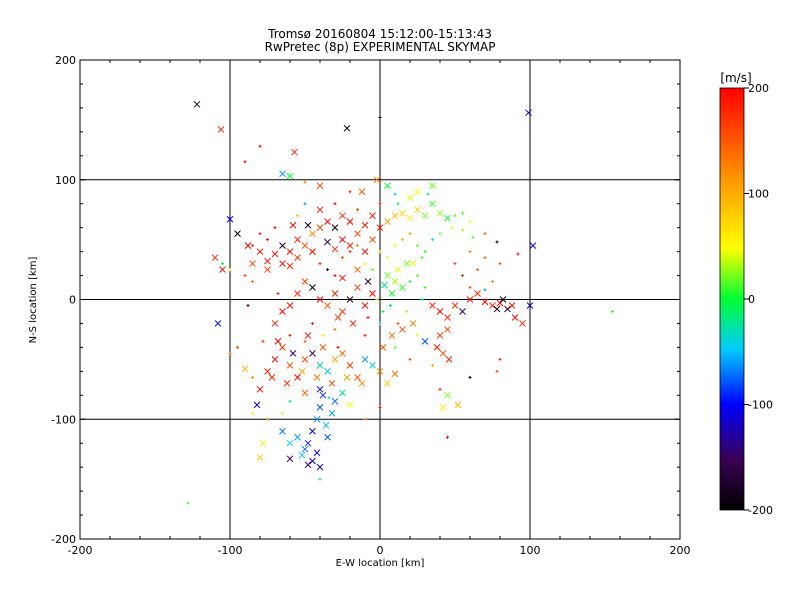 This screenshot has height=600, width=800. I want to click on colorbar-tick-label: -200, so click(760, 510).